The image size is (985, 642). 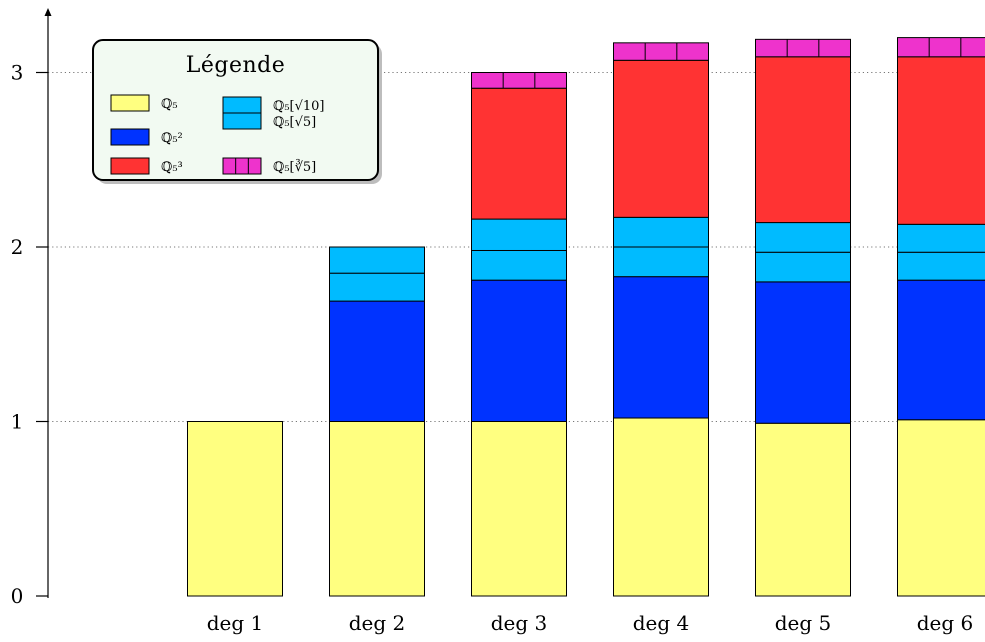 What do you see at coordinates (661, 623) in the screenshot?
I see `x-tick-label-deg-4: deg 4` at bounding box center [661, 623].